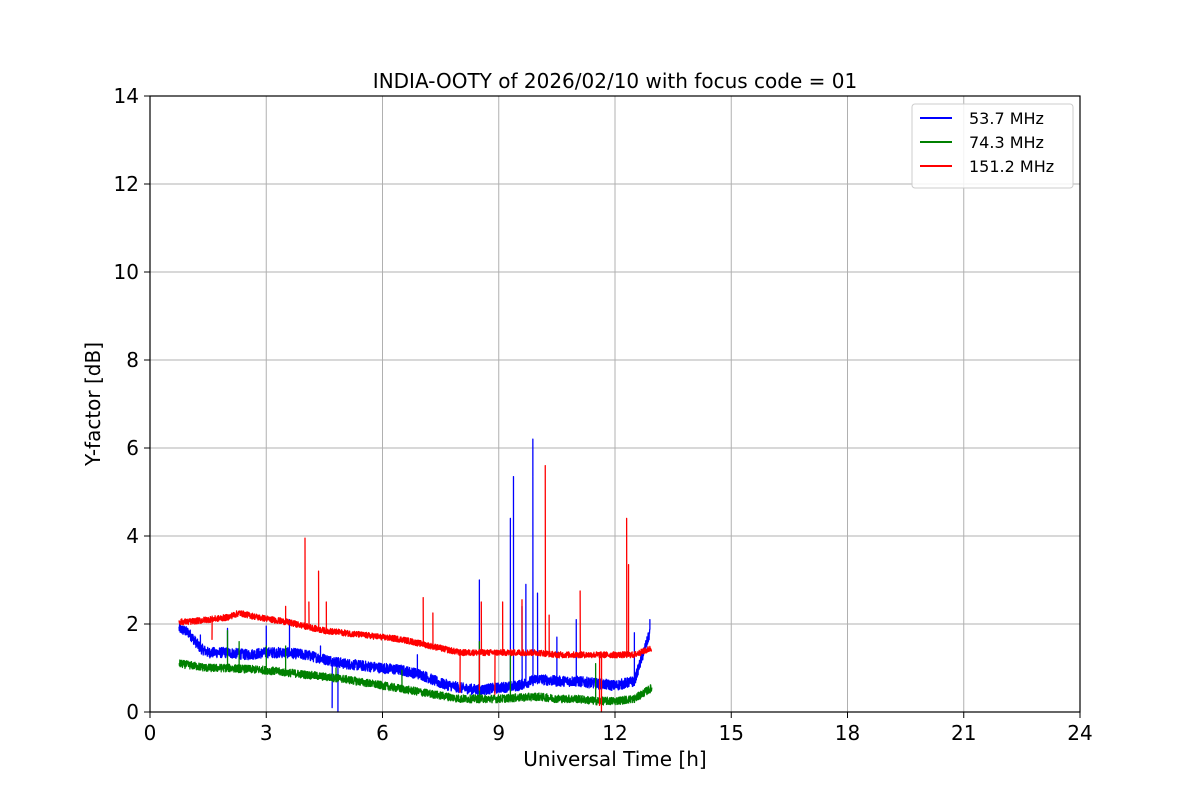 The width and height of the screenshot is (1200, 805). What do you see at coordinates (1011, 166) in the screenshot?
I see `legend-label-2: 151.2 MHz` at bounding box center [1011, 166].